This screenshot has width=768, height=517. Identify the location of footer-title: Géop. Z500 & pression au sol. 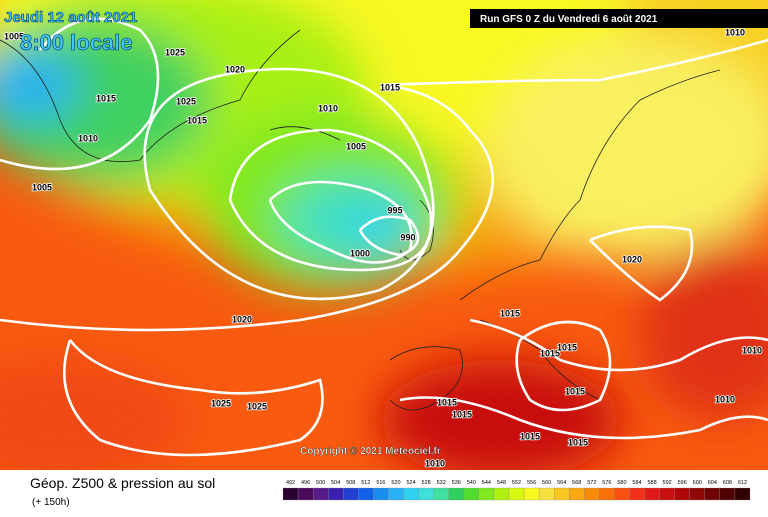
(122, 483).